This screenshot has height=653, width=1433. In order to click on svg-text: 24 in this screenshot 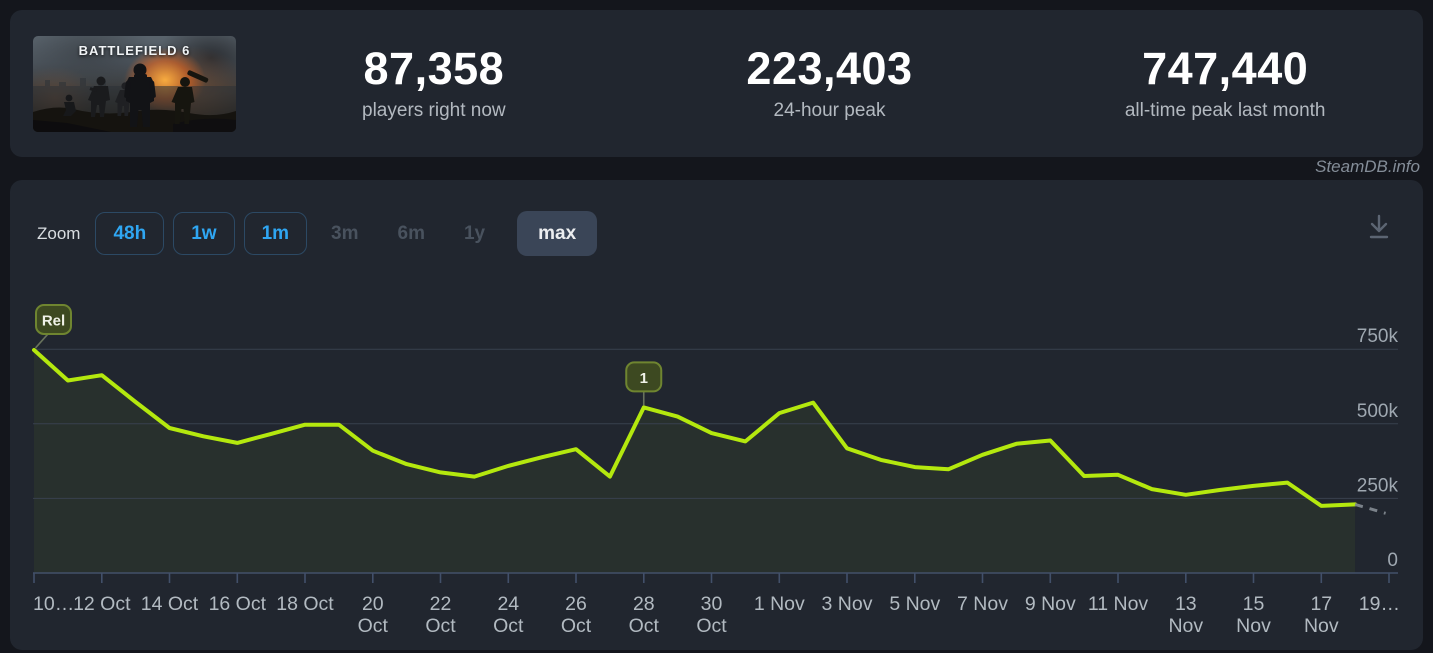, I will do `click(508, 604)`.